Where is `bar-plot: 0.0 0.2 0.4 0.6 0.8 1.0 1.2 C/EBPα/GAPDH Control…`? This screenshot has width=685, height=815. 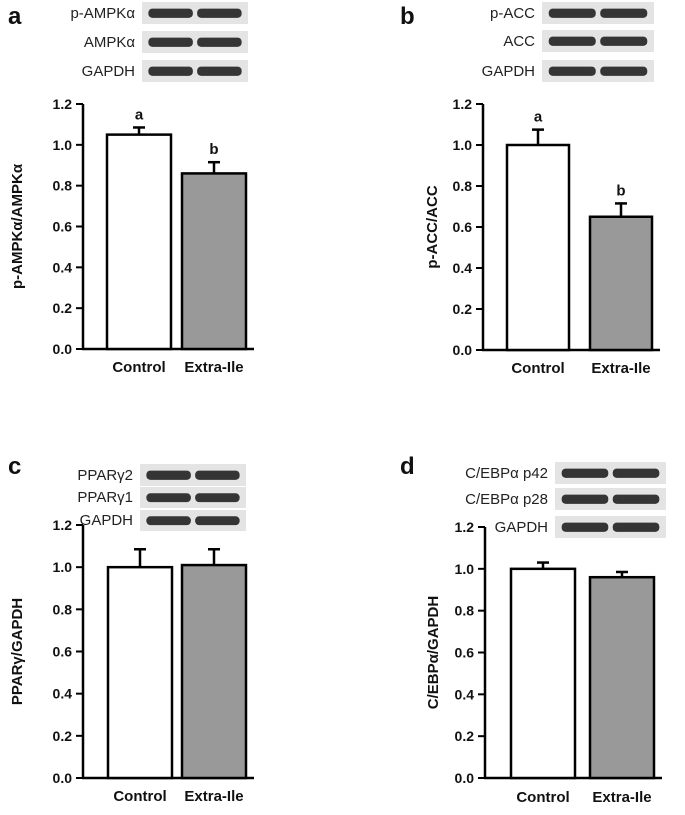 bar-plot: 0.0 0.2 0.4 0.6 0.8 1.0 1.2 C/EBPα/GAPDH Control… is located at coordinates (543, 662).